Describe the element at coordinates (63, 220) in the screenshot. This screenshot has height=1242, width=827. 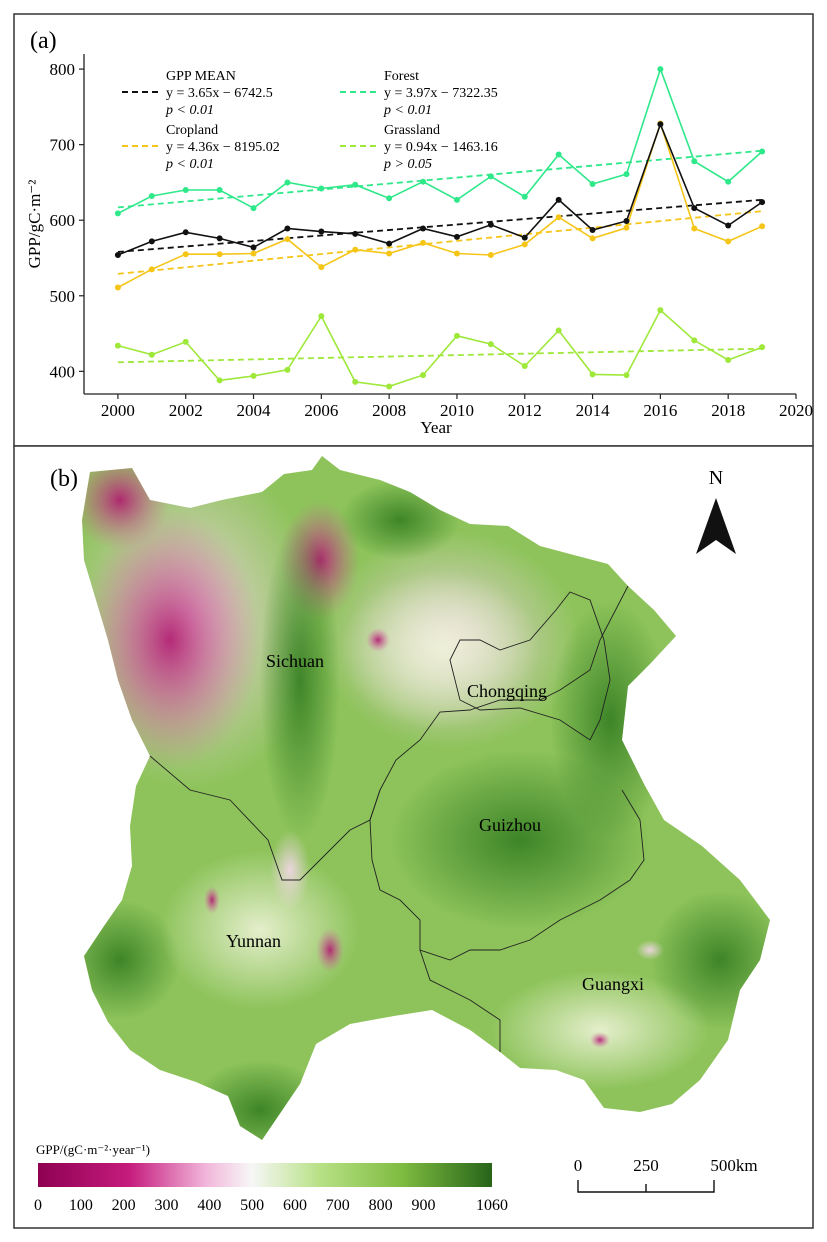
I see `y-tick-label: 600` at that location.